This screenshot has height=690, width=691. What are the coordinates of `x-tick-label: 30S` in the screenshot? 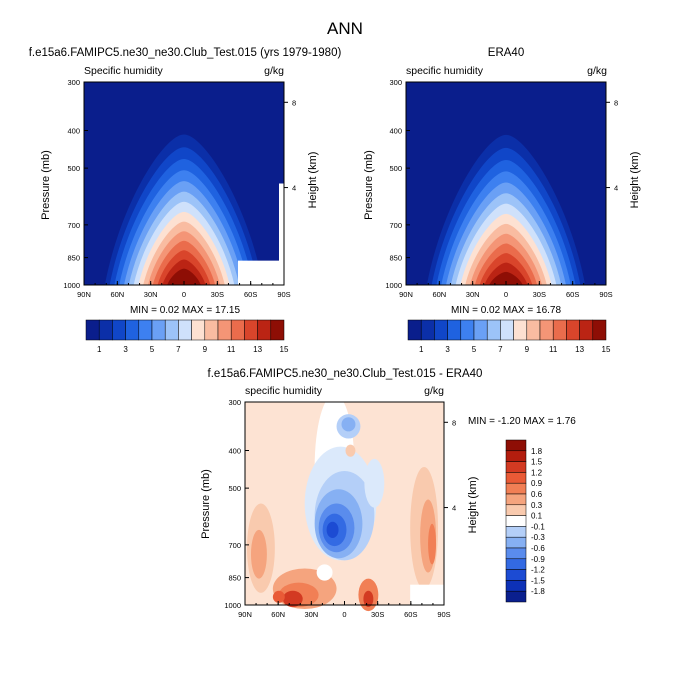 It's located at (539, 294).